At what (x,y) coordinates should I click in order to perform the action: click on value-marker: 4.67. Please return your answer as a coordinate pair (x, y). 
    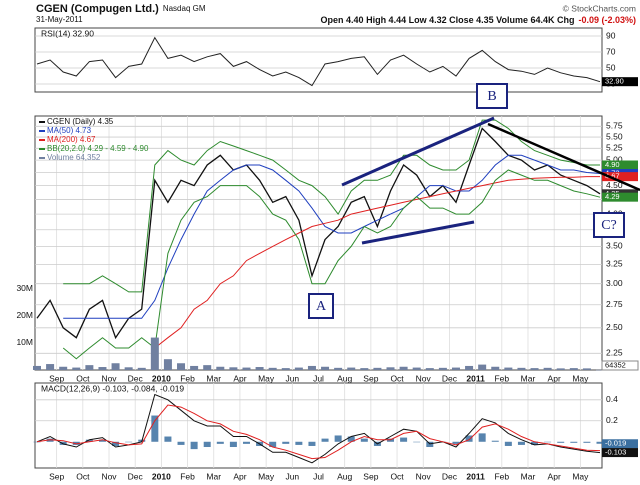
    Looking at the image, I should click on (612, 176).